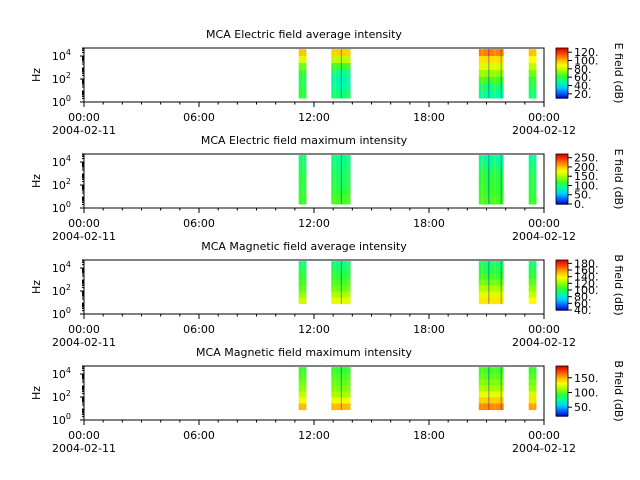 The width and height of the screenshot is (640, 480). I want to click on panel-title: MCA Magnetic field maximum intensity, so click(304, 352).